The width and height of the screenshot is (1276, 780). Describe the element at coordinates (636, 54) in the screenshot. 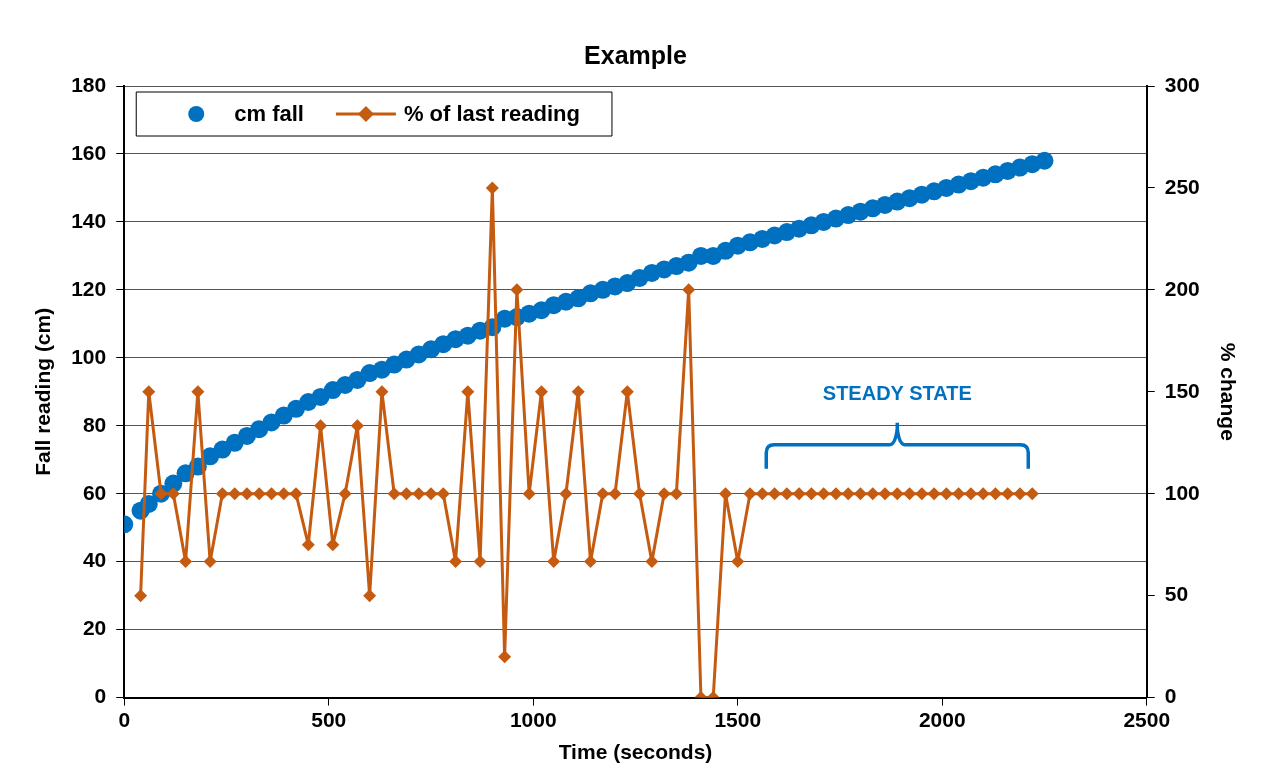

I see `chart-title: Example` at that location.